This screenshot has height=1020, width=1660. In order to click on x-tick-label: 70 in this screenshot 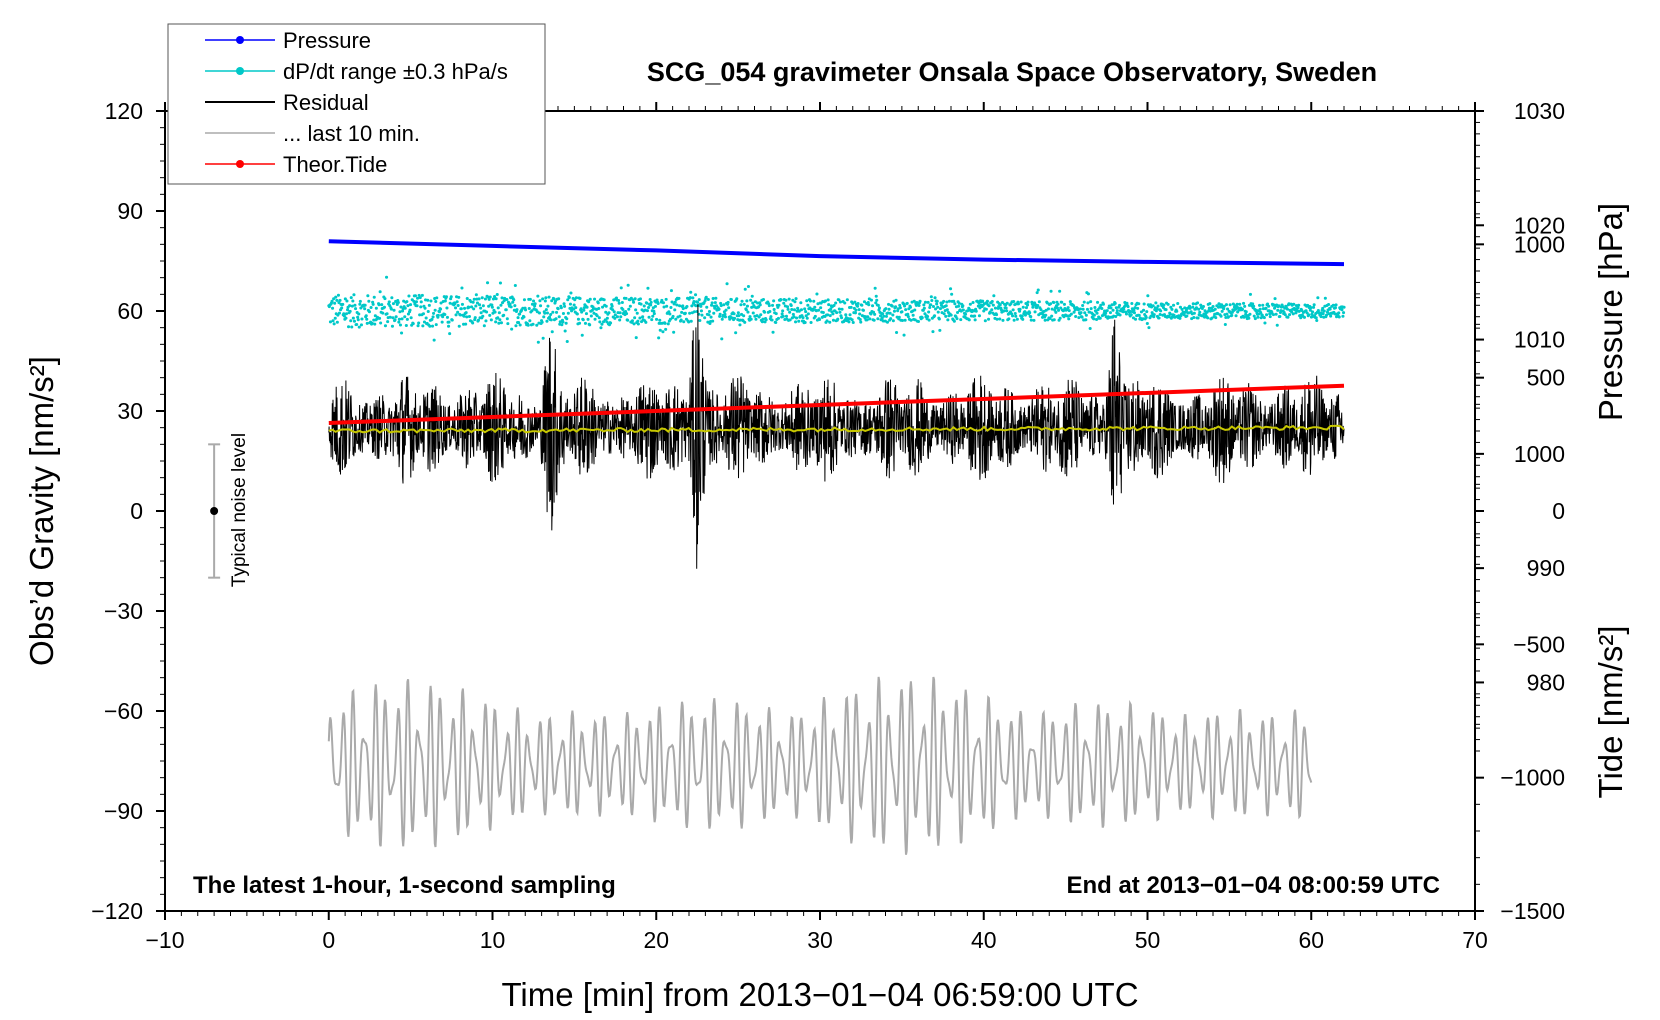, I will do `click(1475, 940)`.